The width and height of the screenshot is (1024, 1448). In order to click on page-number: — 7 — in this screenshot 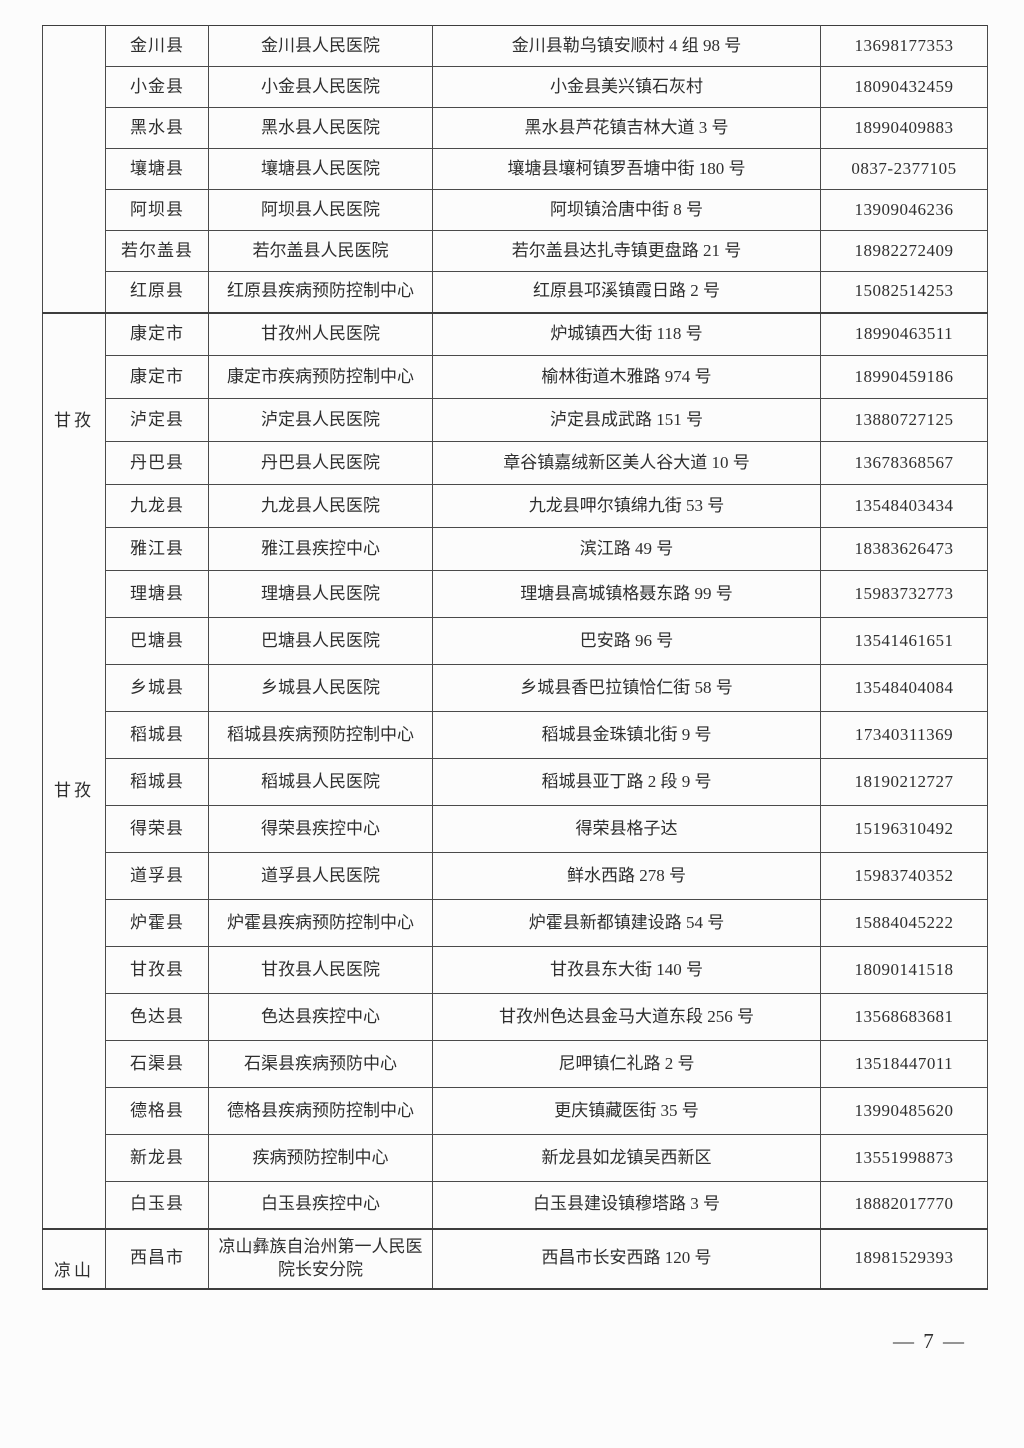, I will do `click(929, 1341)`.